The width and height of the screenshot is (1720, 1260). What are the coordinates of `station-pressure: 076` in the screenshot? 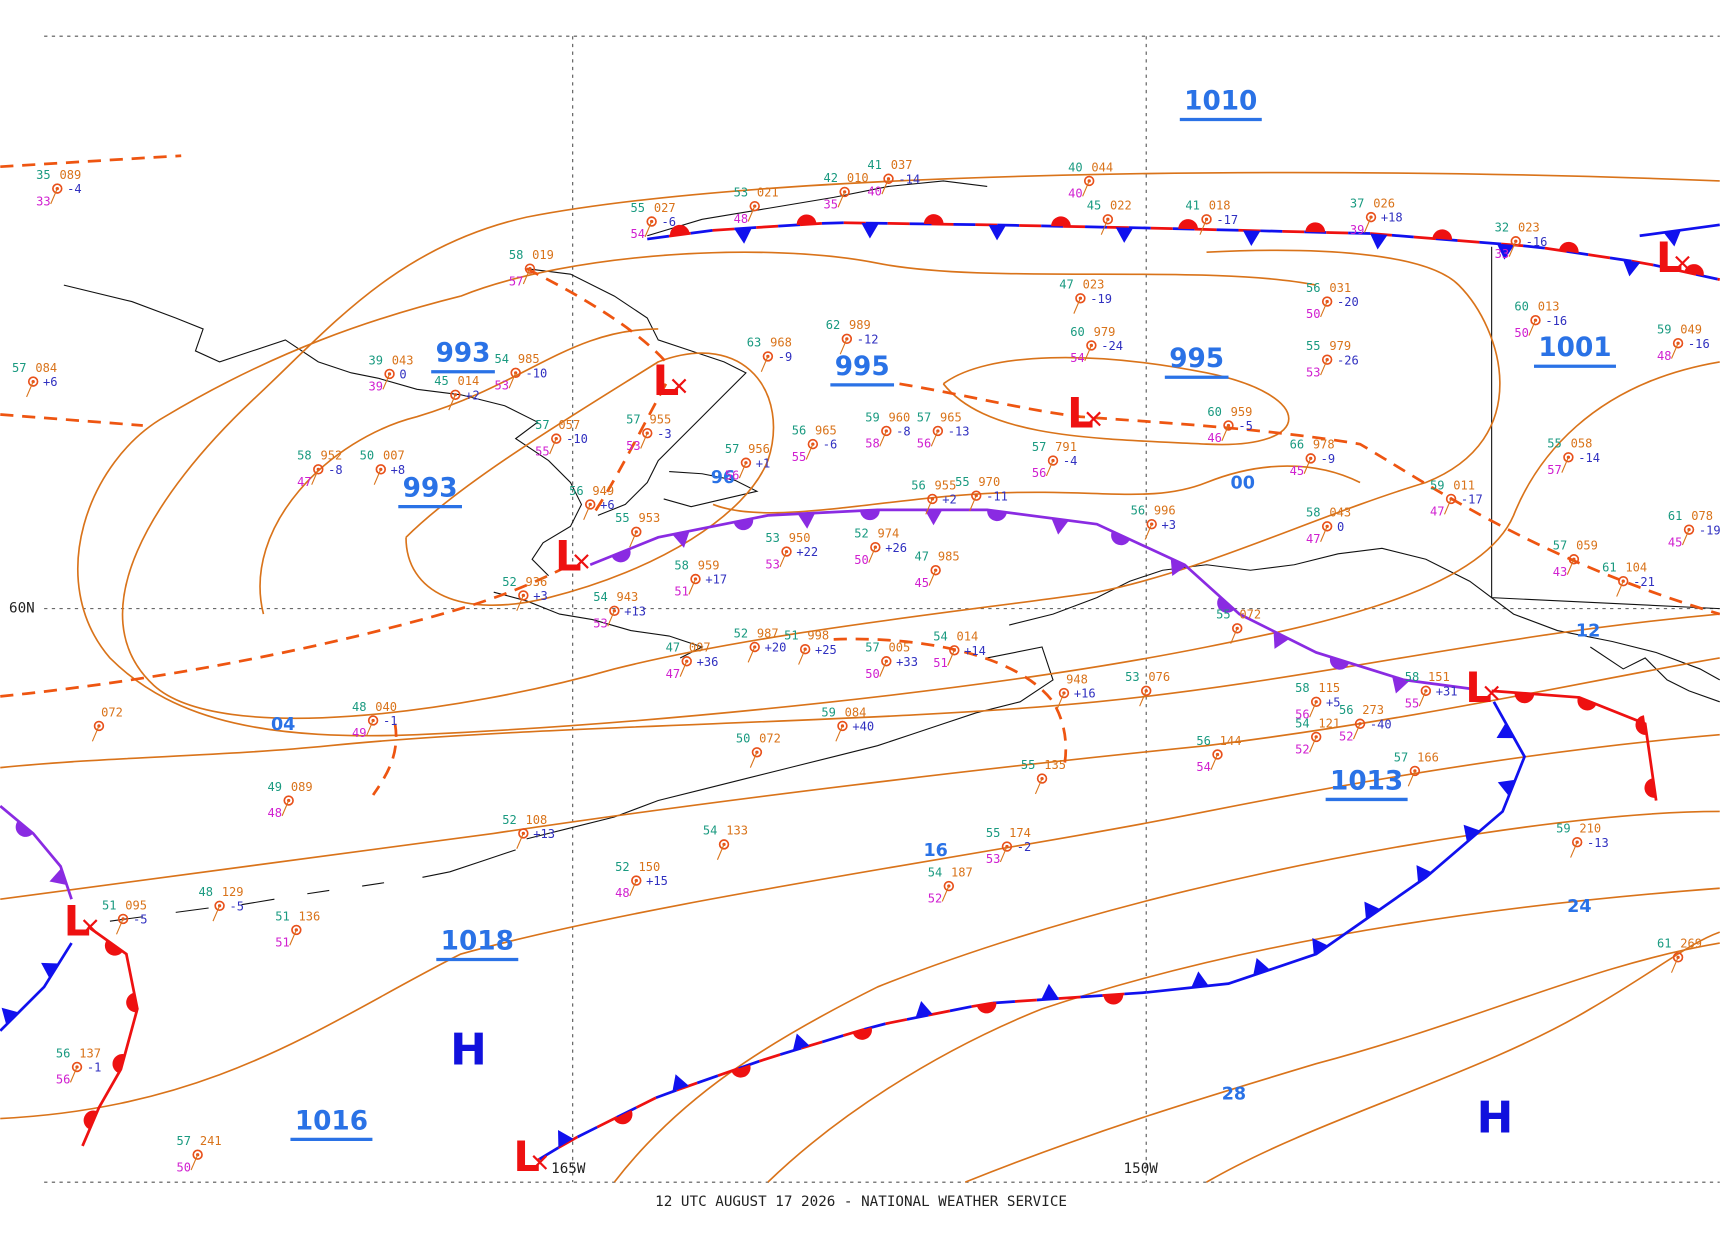 It's located at (1159, 677).